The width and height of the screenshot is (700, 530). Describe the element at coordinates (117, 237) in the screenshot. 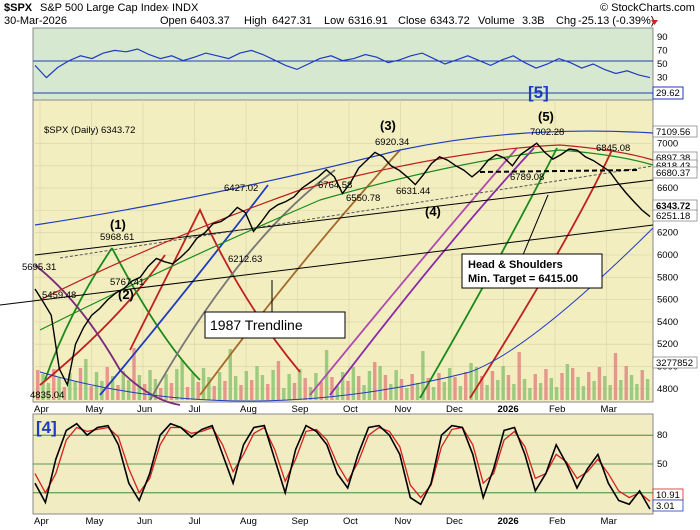

I see `price-point-label: 5968.61` at that location.